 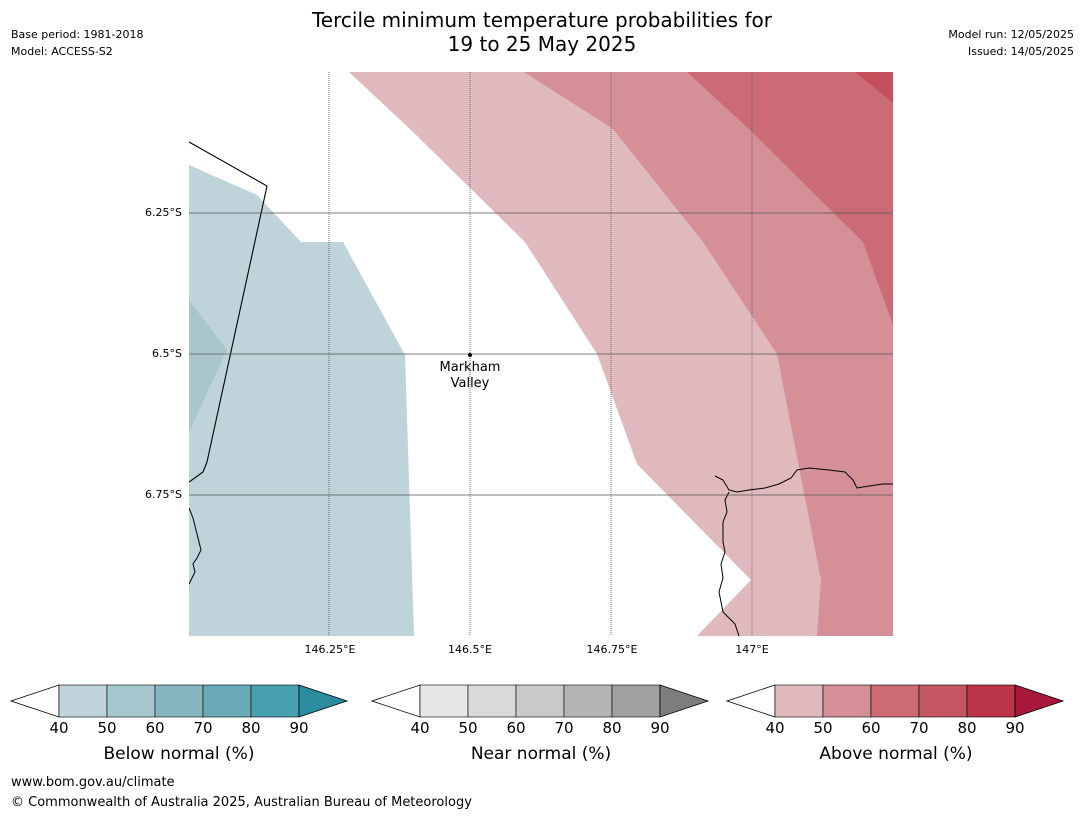 I want to click on colorbar-near-high-extend, so click(x=684, y=701).